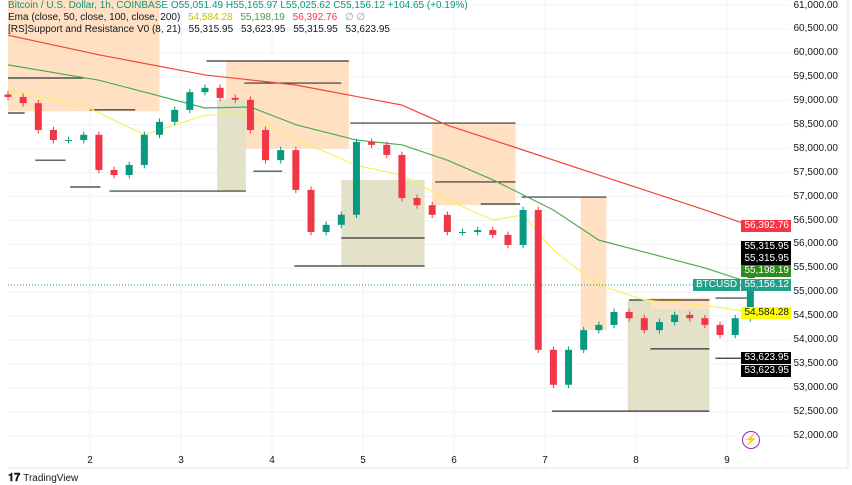  Describe the element at coordinates (751, 440) in the screenshot. I see `lightning-icon: ⚡` at that location.